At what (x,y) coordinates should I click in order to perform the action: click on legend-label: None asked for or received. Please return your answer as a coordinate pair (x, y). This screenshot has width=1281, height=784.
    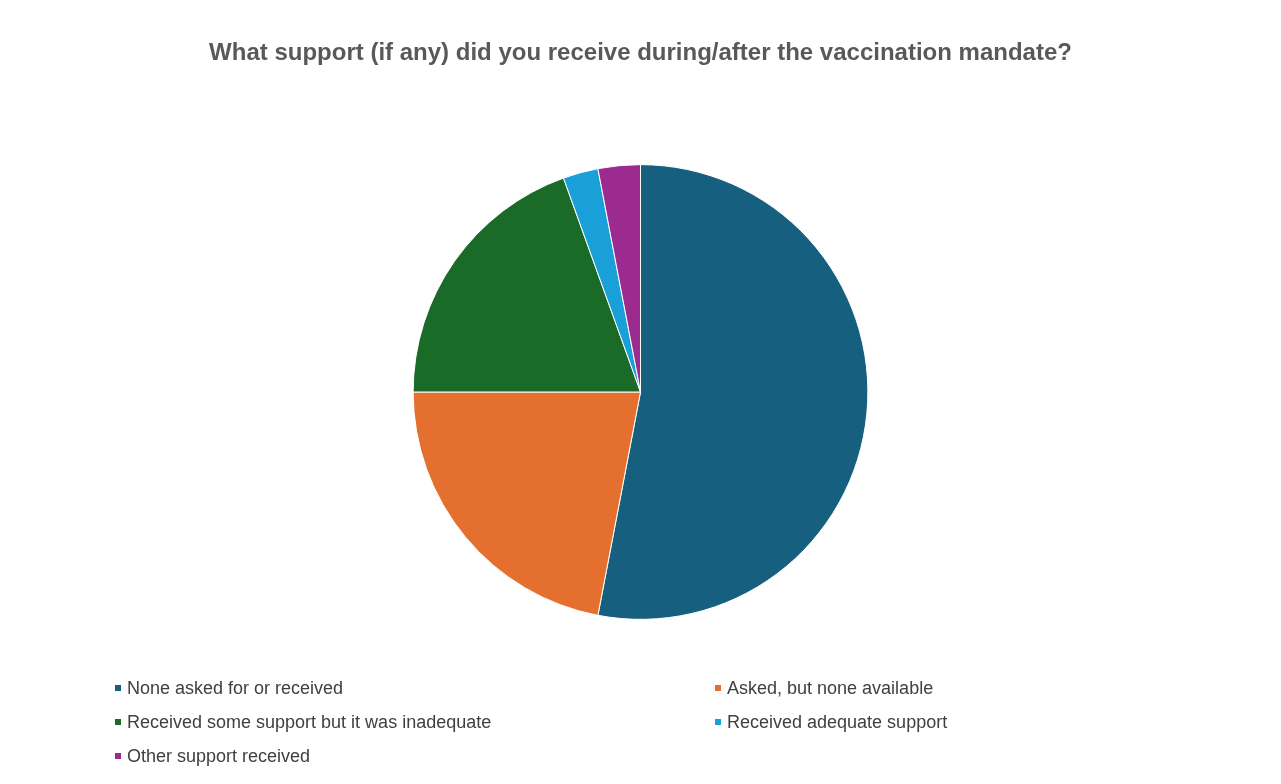
    Looking at the image, I should click on (235, 688).